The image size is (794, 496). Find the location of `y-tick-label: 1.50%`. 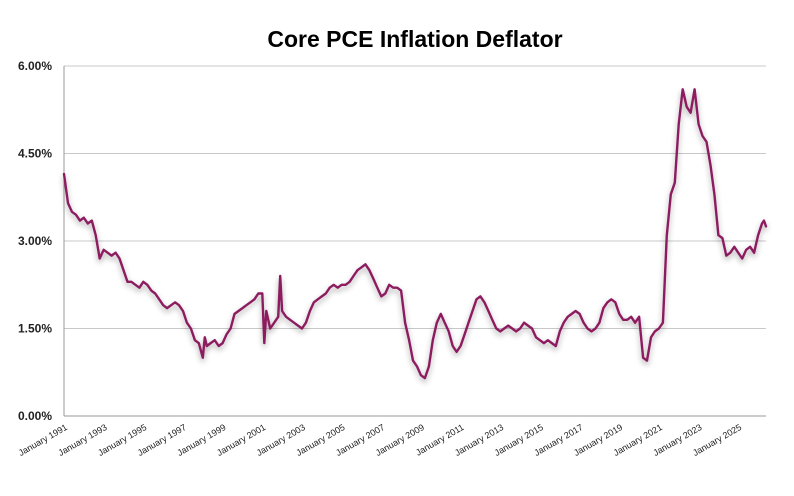

y-tick-label: 1.50% is located at coordinates (35, 329).